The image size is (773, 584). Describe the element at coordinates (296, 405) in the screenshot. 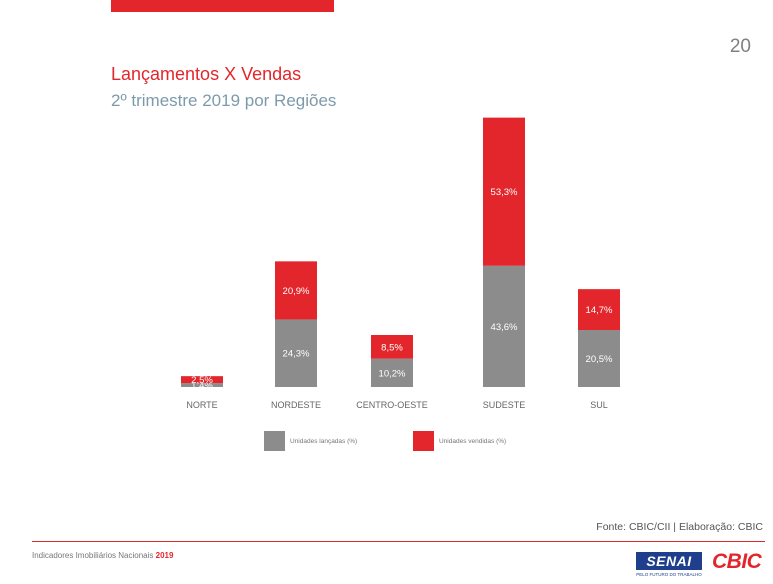

I see `category-label: NORDESTE` at that location.